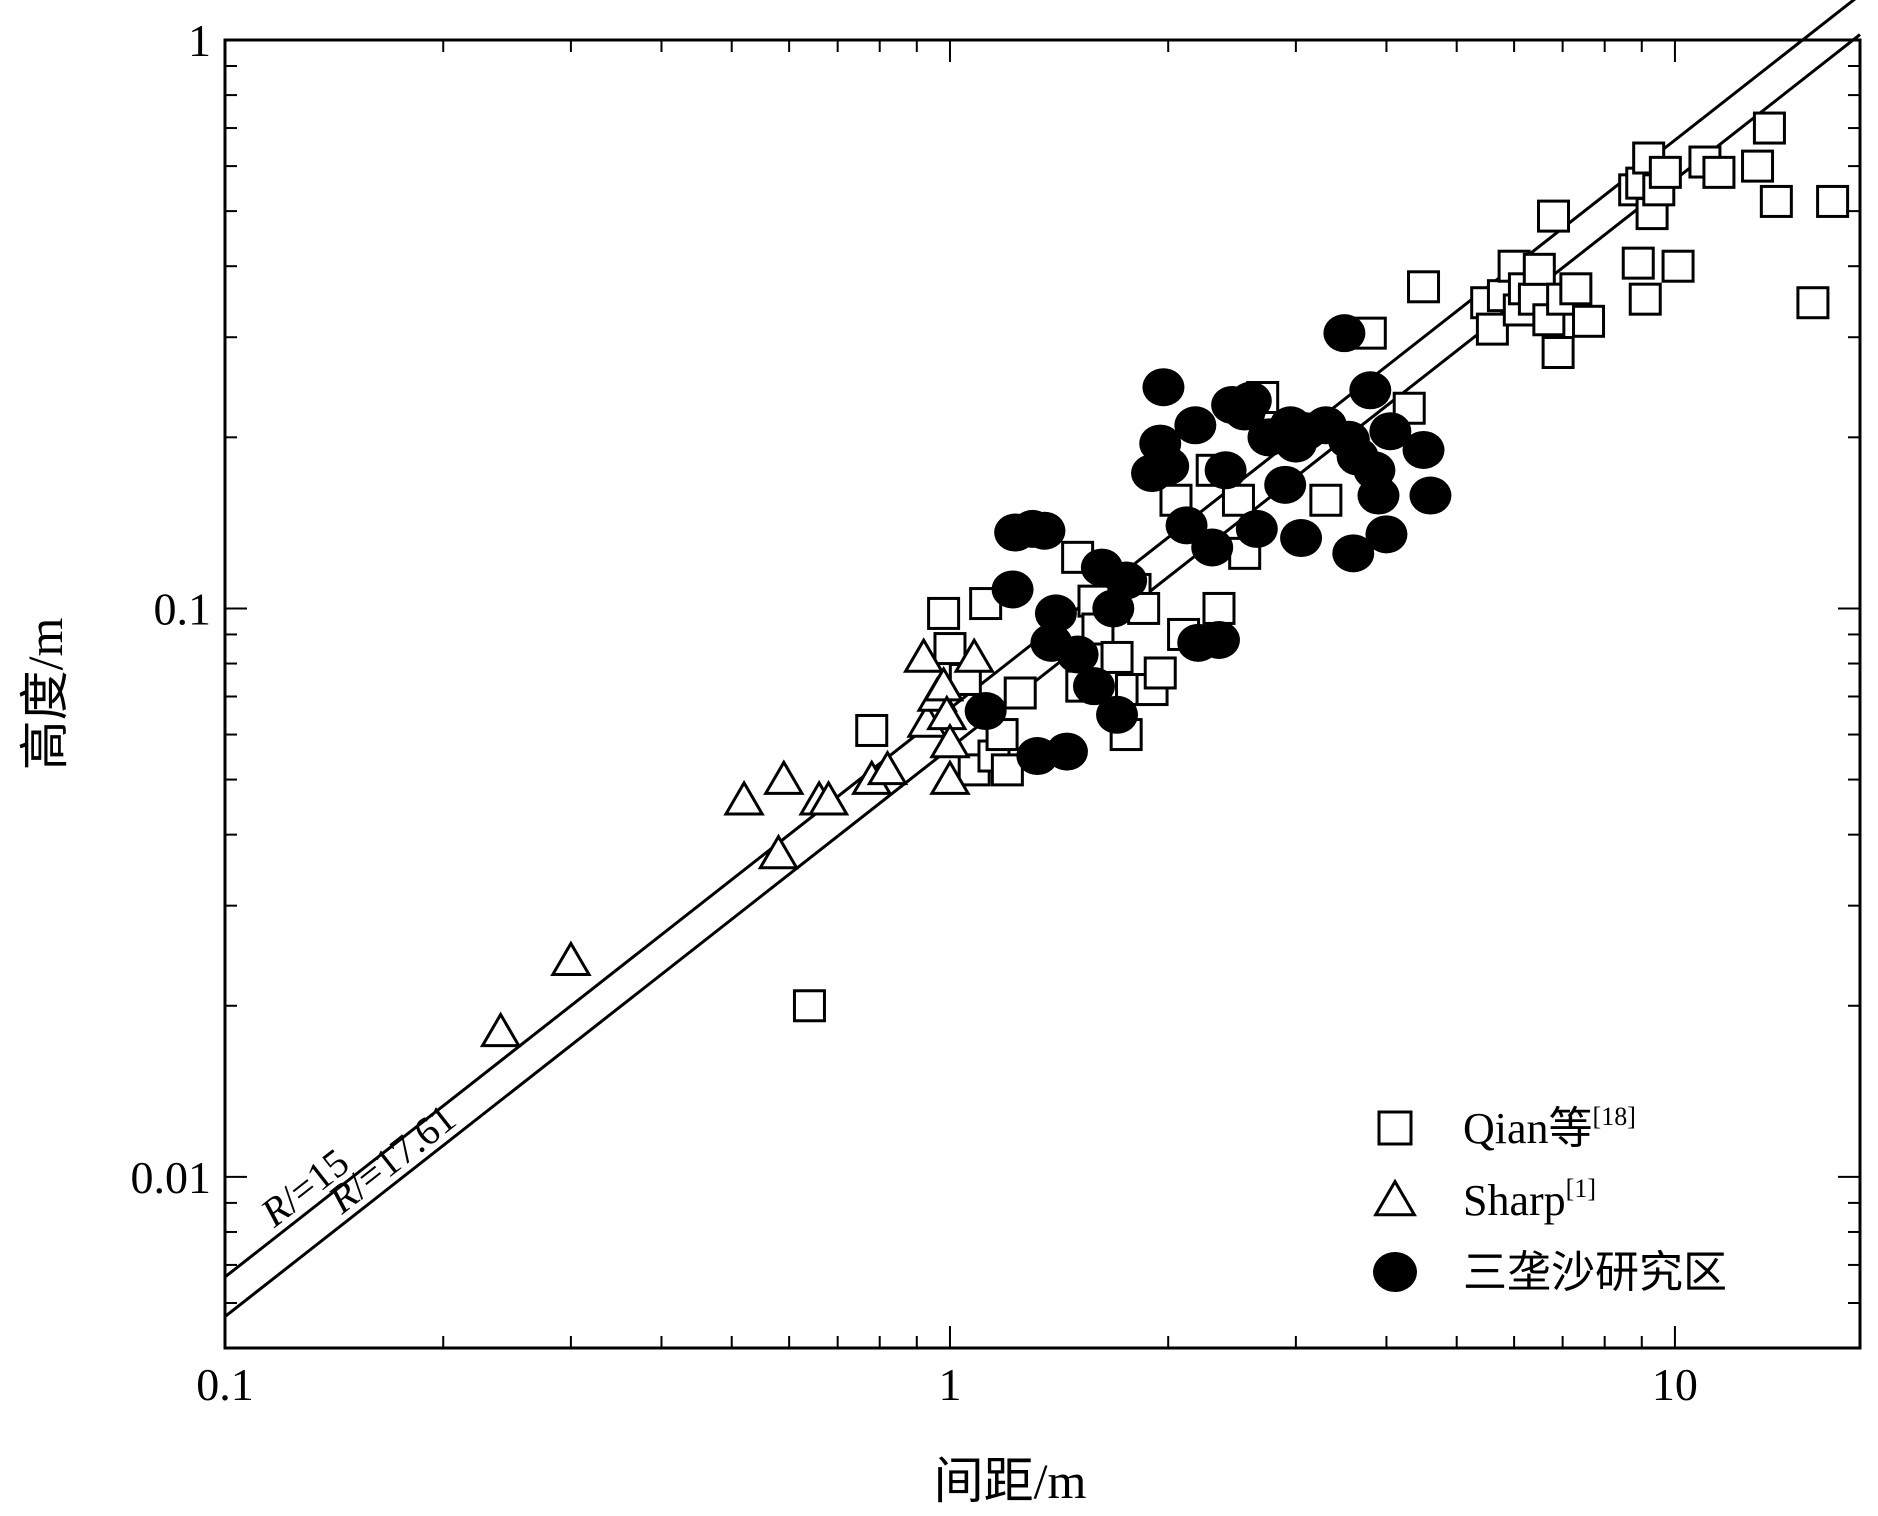  I want to click on legend-label: Qian等[18], so click(1549, 1127).